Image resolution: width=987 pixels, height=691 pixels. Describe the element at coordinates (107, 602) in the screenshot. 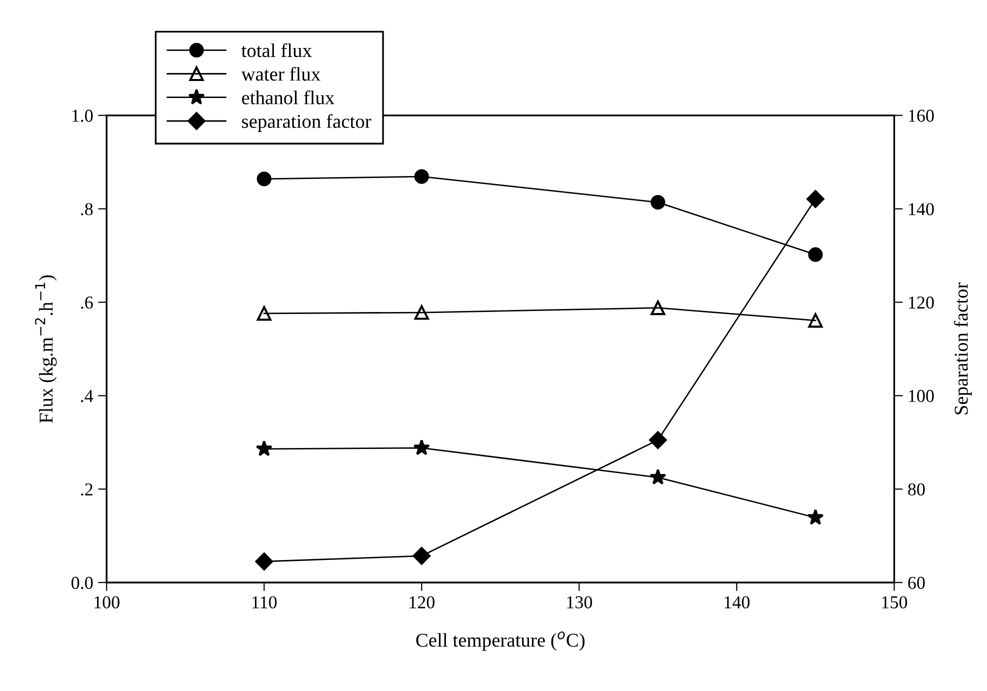

I see `x-tick-label: 100` at that location.